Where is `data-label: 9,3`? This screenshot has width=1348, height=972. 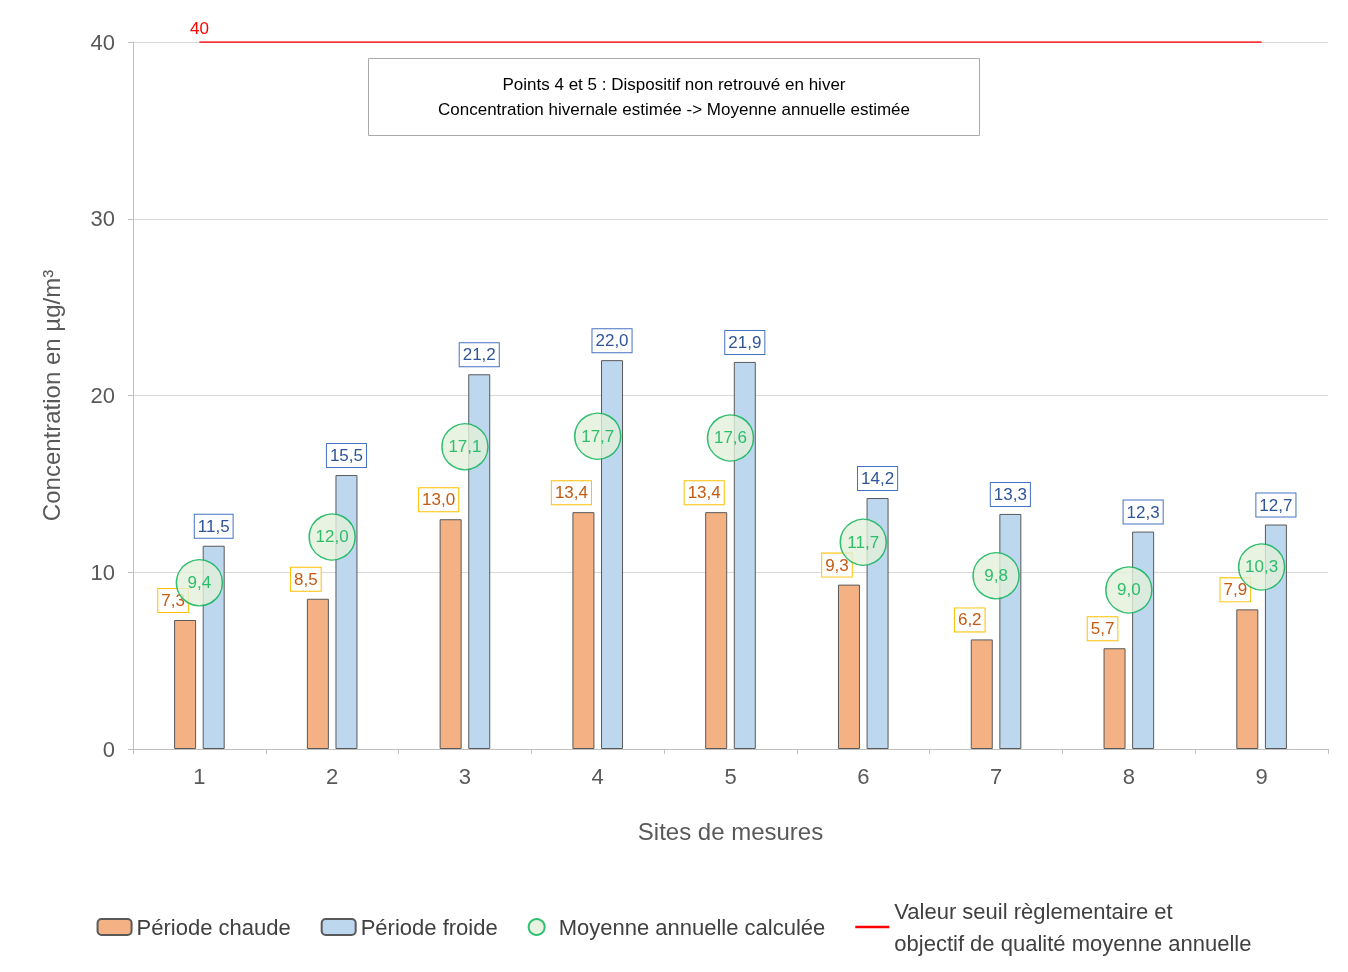
data-label: 9,3 is located at coordinates (837, 565).